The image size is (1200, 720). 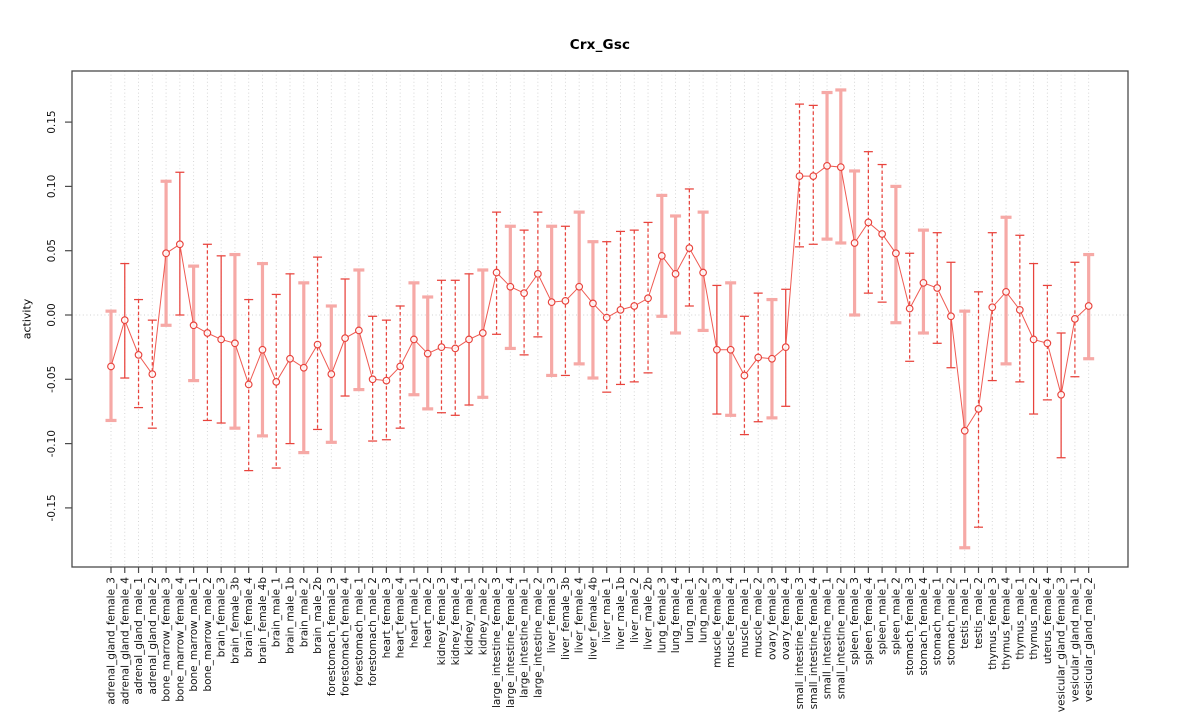 I want to click on x-tick-label: stomach_male_2, so click(x=951, y=621).